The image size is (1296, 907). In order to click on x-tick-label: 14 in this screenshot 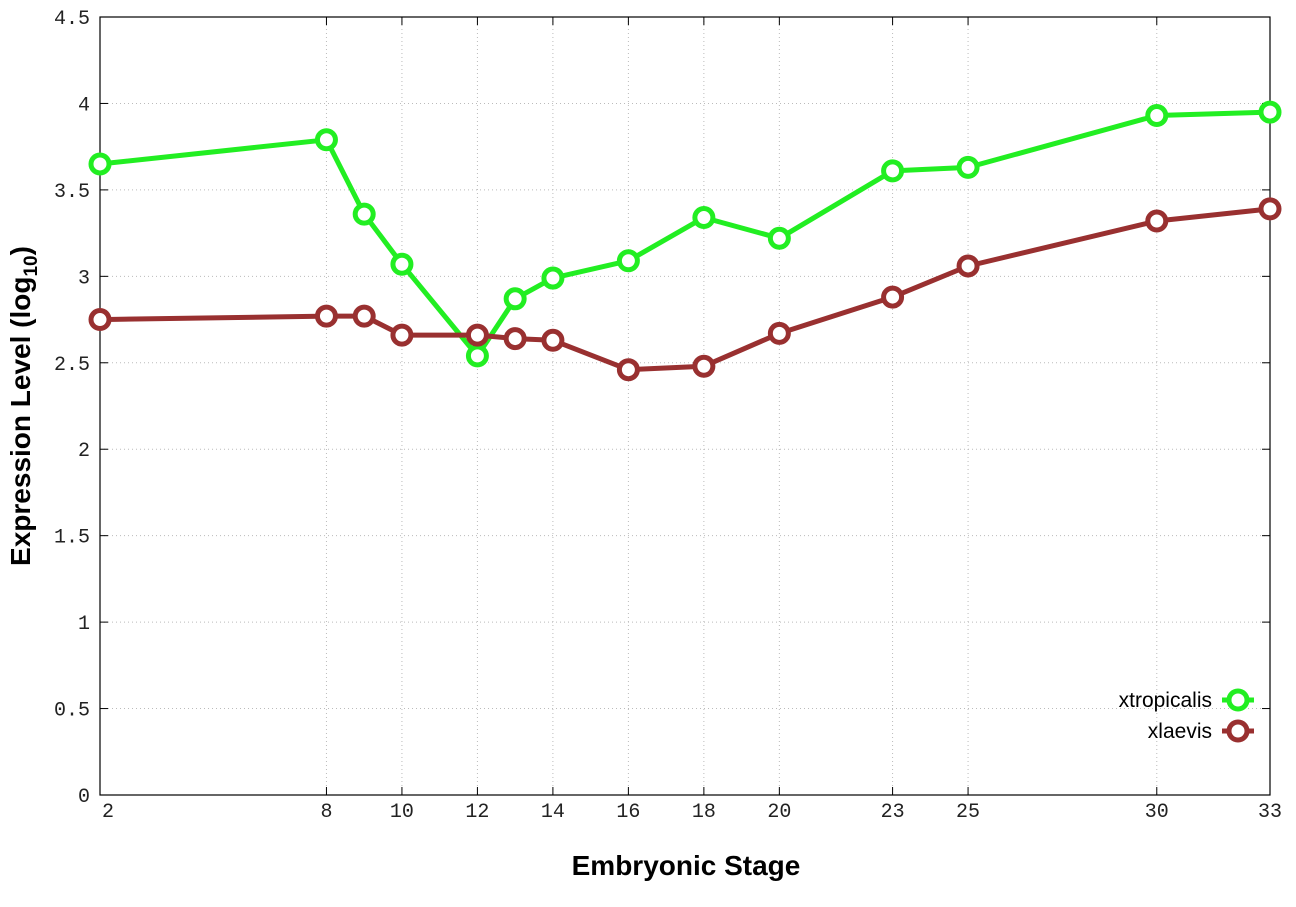, I will do `click(553, 812)`.